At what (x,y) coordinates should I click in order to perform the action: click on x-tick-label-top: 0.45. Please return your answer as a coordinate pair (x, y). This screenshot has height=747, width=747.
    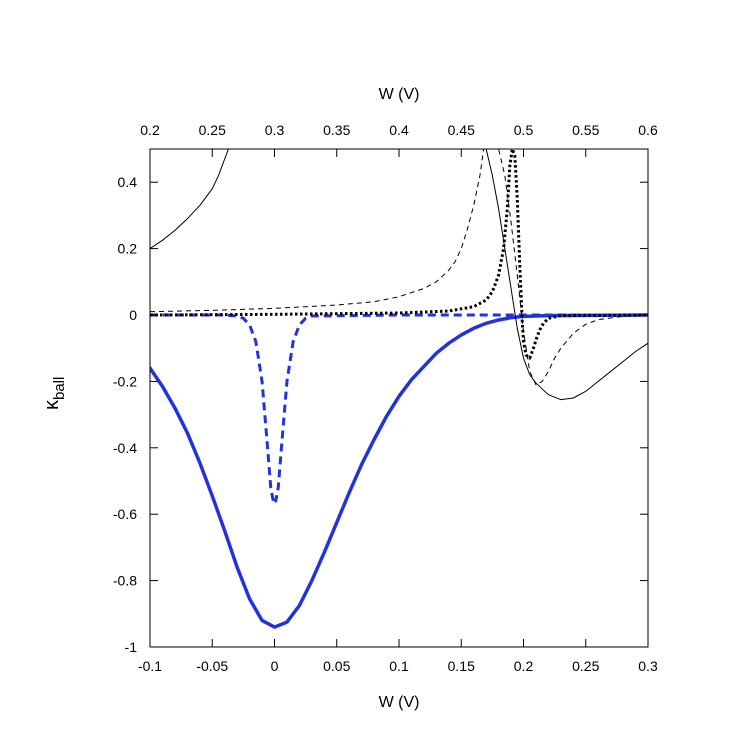
    Looking at the image, I should click on (461, 130).